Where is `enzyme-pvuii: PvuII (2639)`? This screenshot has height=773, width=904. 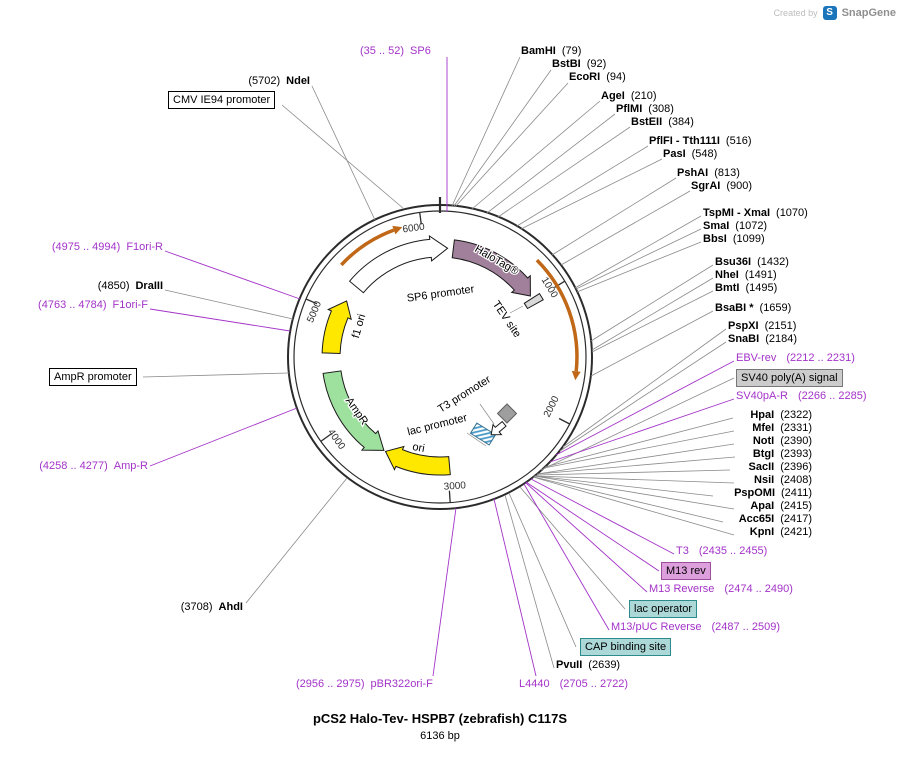
enzyme-pvuii: PvuII (2639) is located at coordinates (588, 665).